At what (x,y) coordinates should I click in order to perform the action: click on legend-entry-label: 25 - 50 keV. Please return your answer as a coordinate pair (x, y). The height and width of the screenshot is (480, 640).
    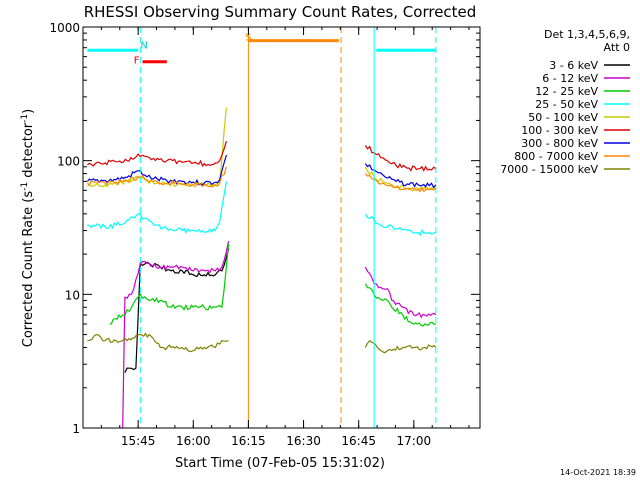
    Looking at the image, I should click on (566, 104).